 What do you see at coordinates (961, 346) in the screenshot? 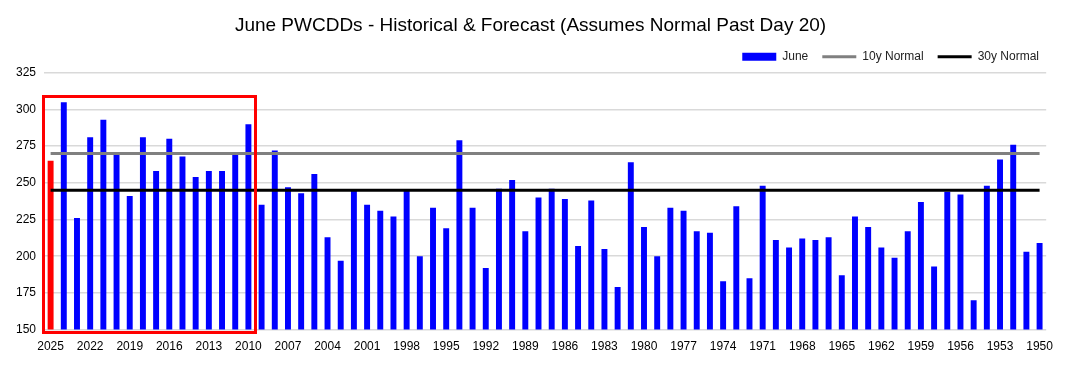
I see `x-tick-label: 1956` at bounding box center [961, 346].